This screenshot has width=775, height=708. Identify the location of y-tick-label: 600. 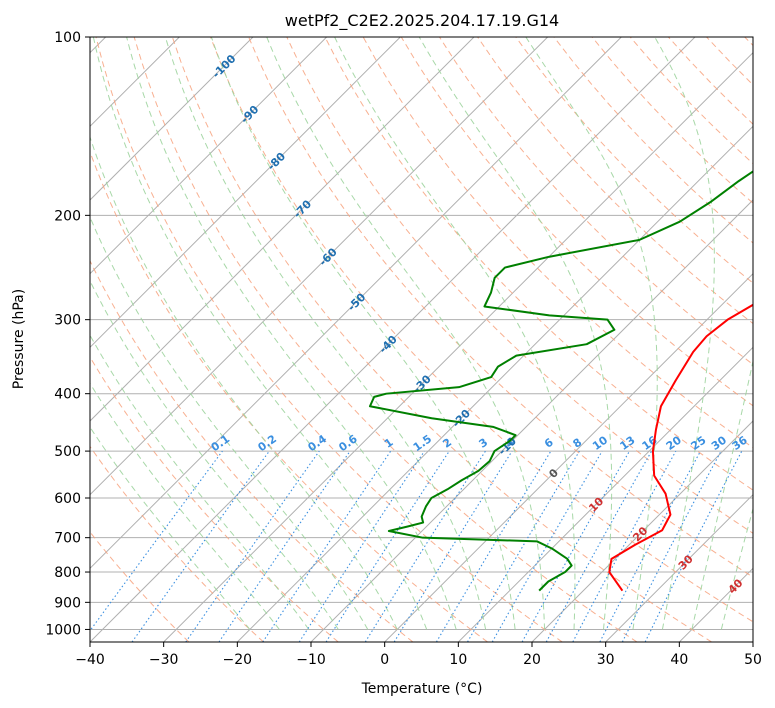
(67, 499).